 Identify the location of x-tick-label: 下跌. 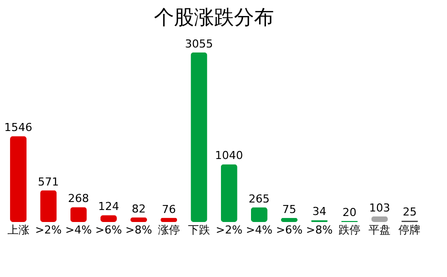
(199, 230).